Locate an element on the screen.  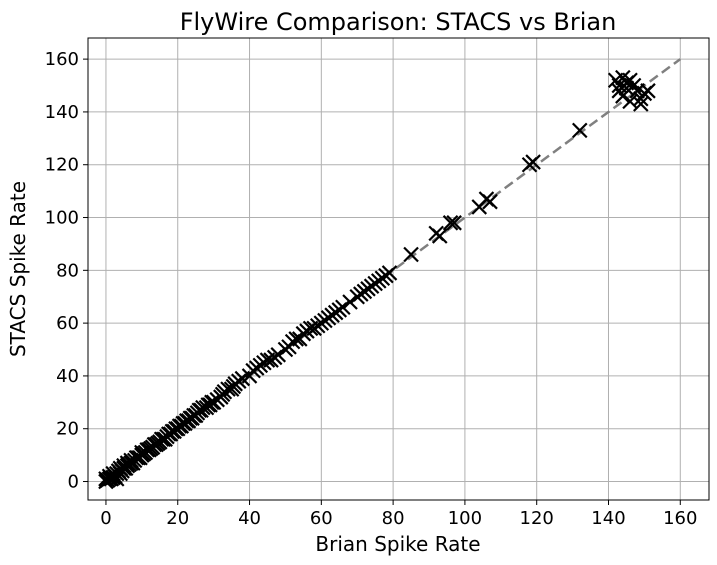
y-axis-label: STACS Spike Rate is located at coordinates (18, 269).